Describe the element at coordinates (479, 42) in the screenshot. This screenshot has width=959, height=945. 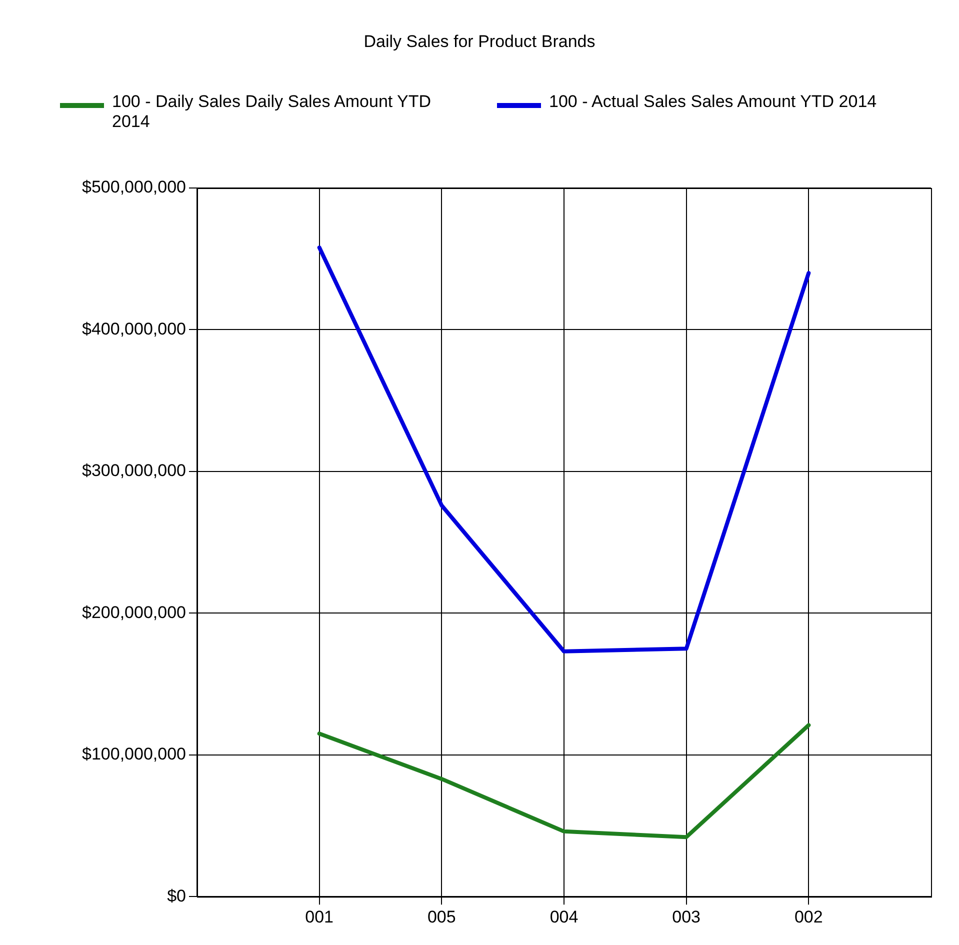
I see `chart-title: Daily Sales for Product Brands` at that location.